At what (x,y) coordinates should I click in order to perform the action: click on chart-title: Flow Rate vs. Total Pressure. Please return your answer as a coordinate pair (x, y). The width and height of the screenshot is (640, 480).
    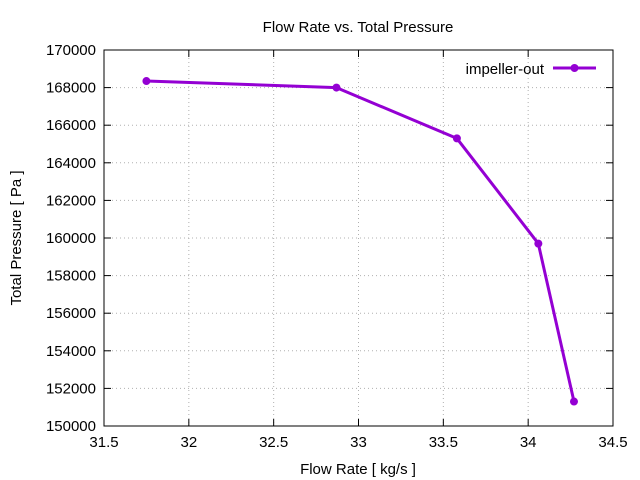
    Looking at the image, I should click on (358, 27).